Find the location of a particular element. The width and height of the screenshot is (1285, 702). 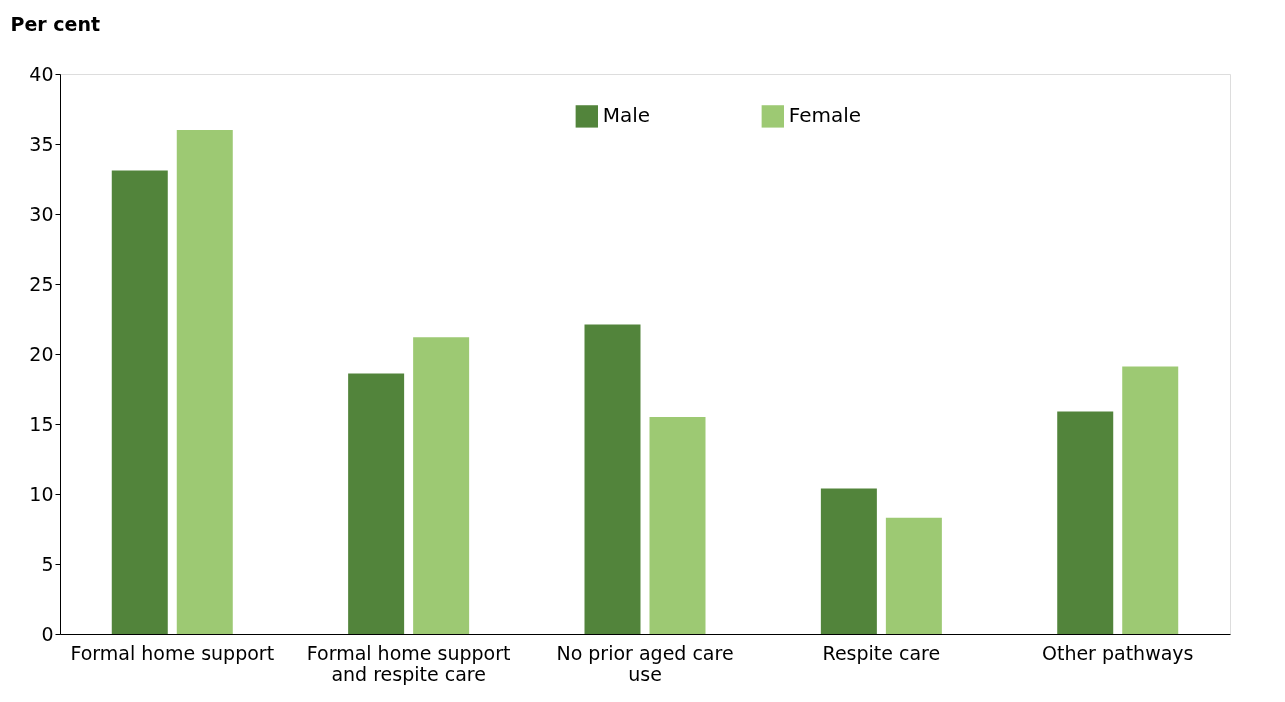

y-tick-label: 20 is located at coordinates (41, 353).